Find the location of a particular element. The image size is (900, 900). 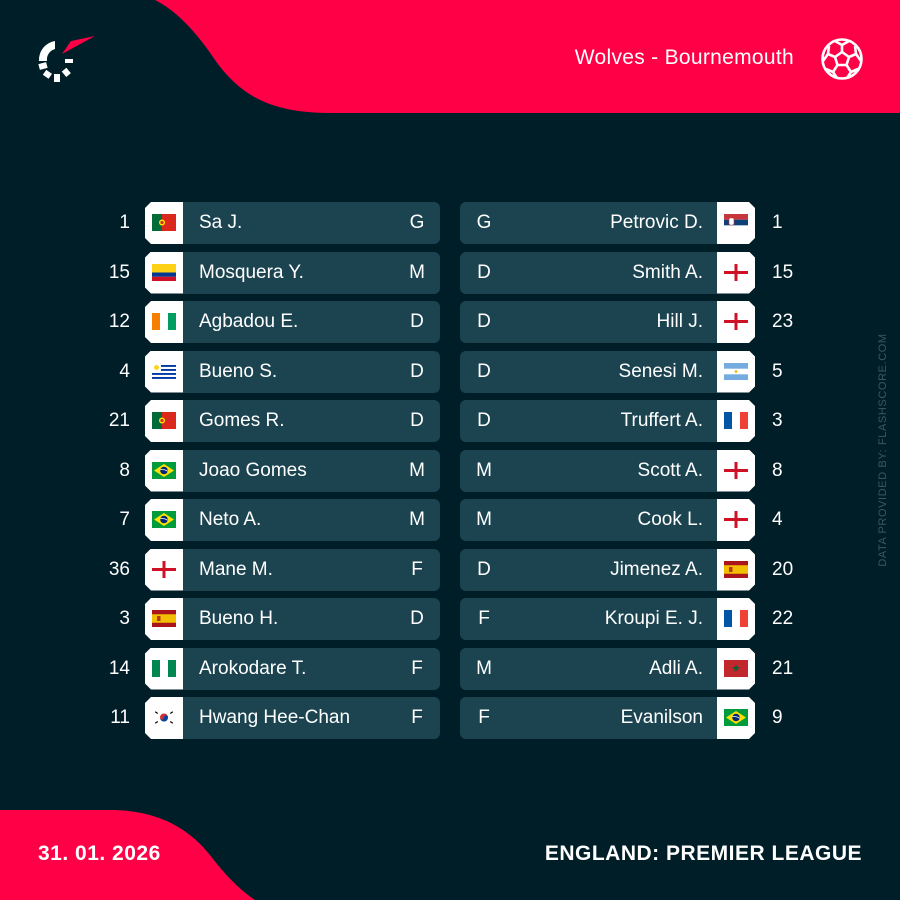

player-card: Arokodare T. F is located at coordinates (311, 668).